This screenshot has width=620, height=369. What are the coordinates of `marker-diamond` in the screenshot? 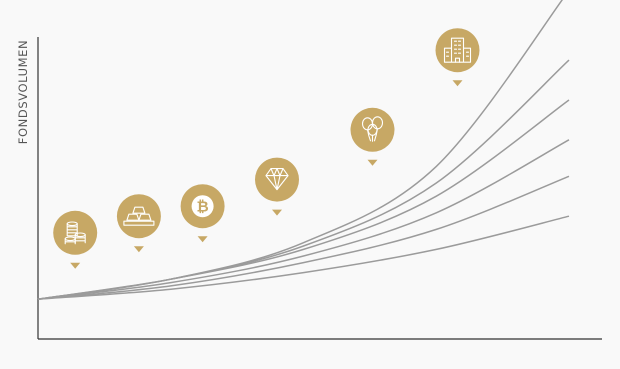 It's located at (277, 186).